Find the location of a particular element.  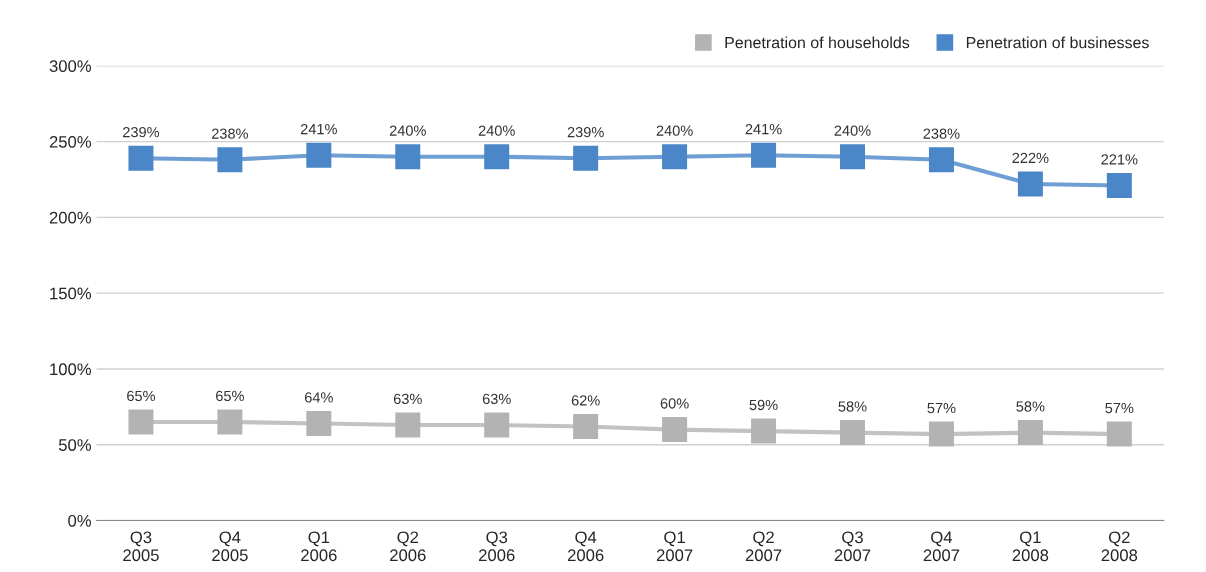

data-label: 59% is located at coordinates (763, 405).